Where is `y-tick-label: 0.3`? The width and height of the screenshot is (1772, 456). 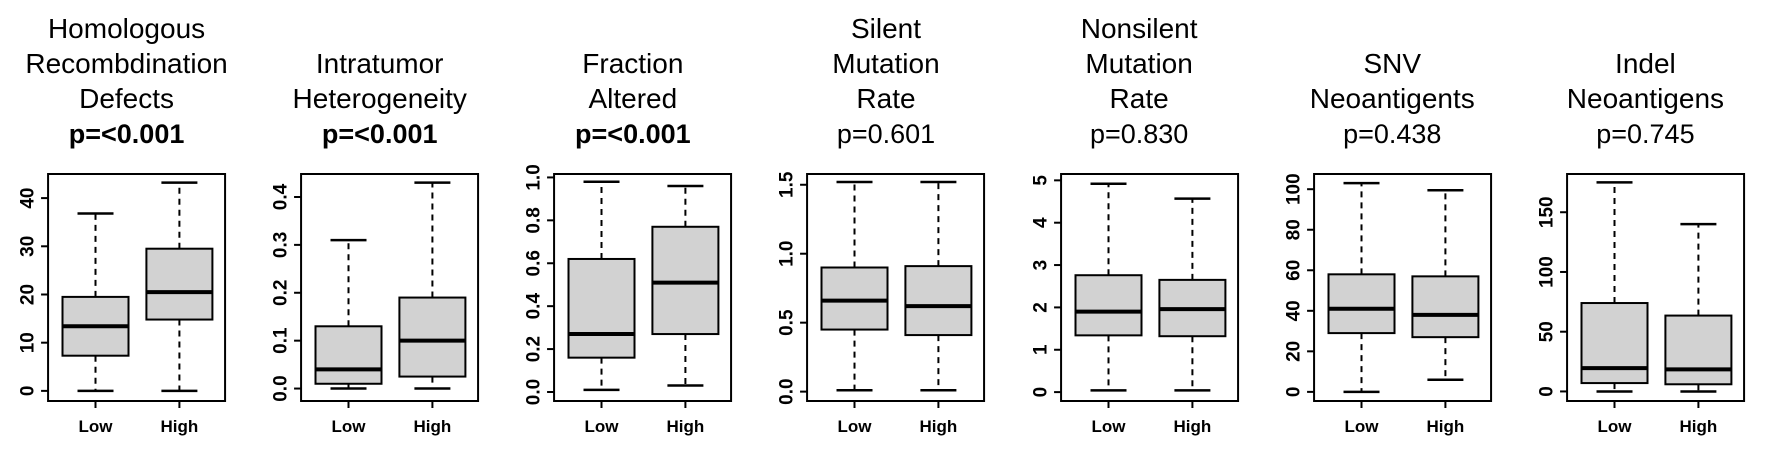 y-tick-label: 0.3 is located at coordinates (281, 245).